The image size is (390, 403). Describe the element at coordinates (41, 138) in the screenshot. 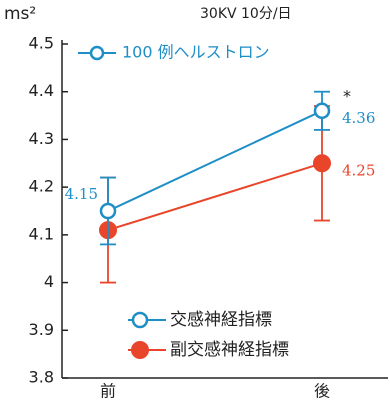

I see `y-tick-label: 4.3` at that location.